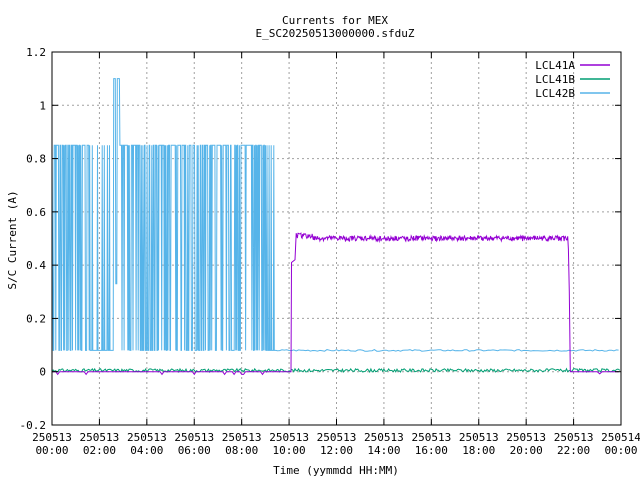  What do you see at coordinates (36, 52) in the screenshot?
I see `y-tick-label: 1.2` at bounding box center [36, 52].